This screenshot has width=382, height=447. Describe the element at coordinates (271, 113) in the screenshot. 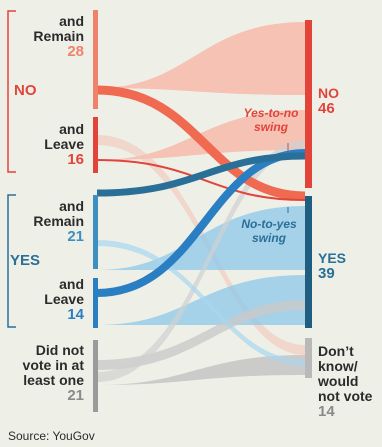

I see `annotation-yes-to-no-line1: Yes-to-no` at that location.